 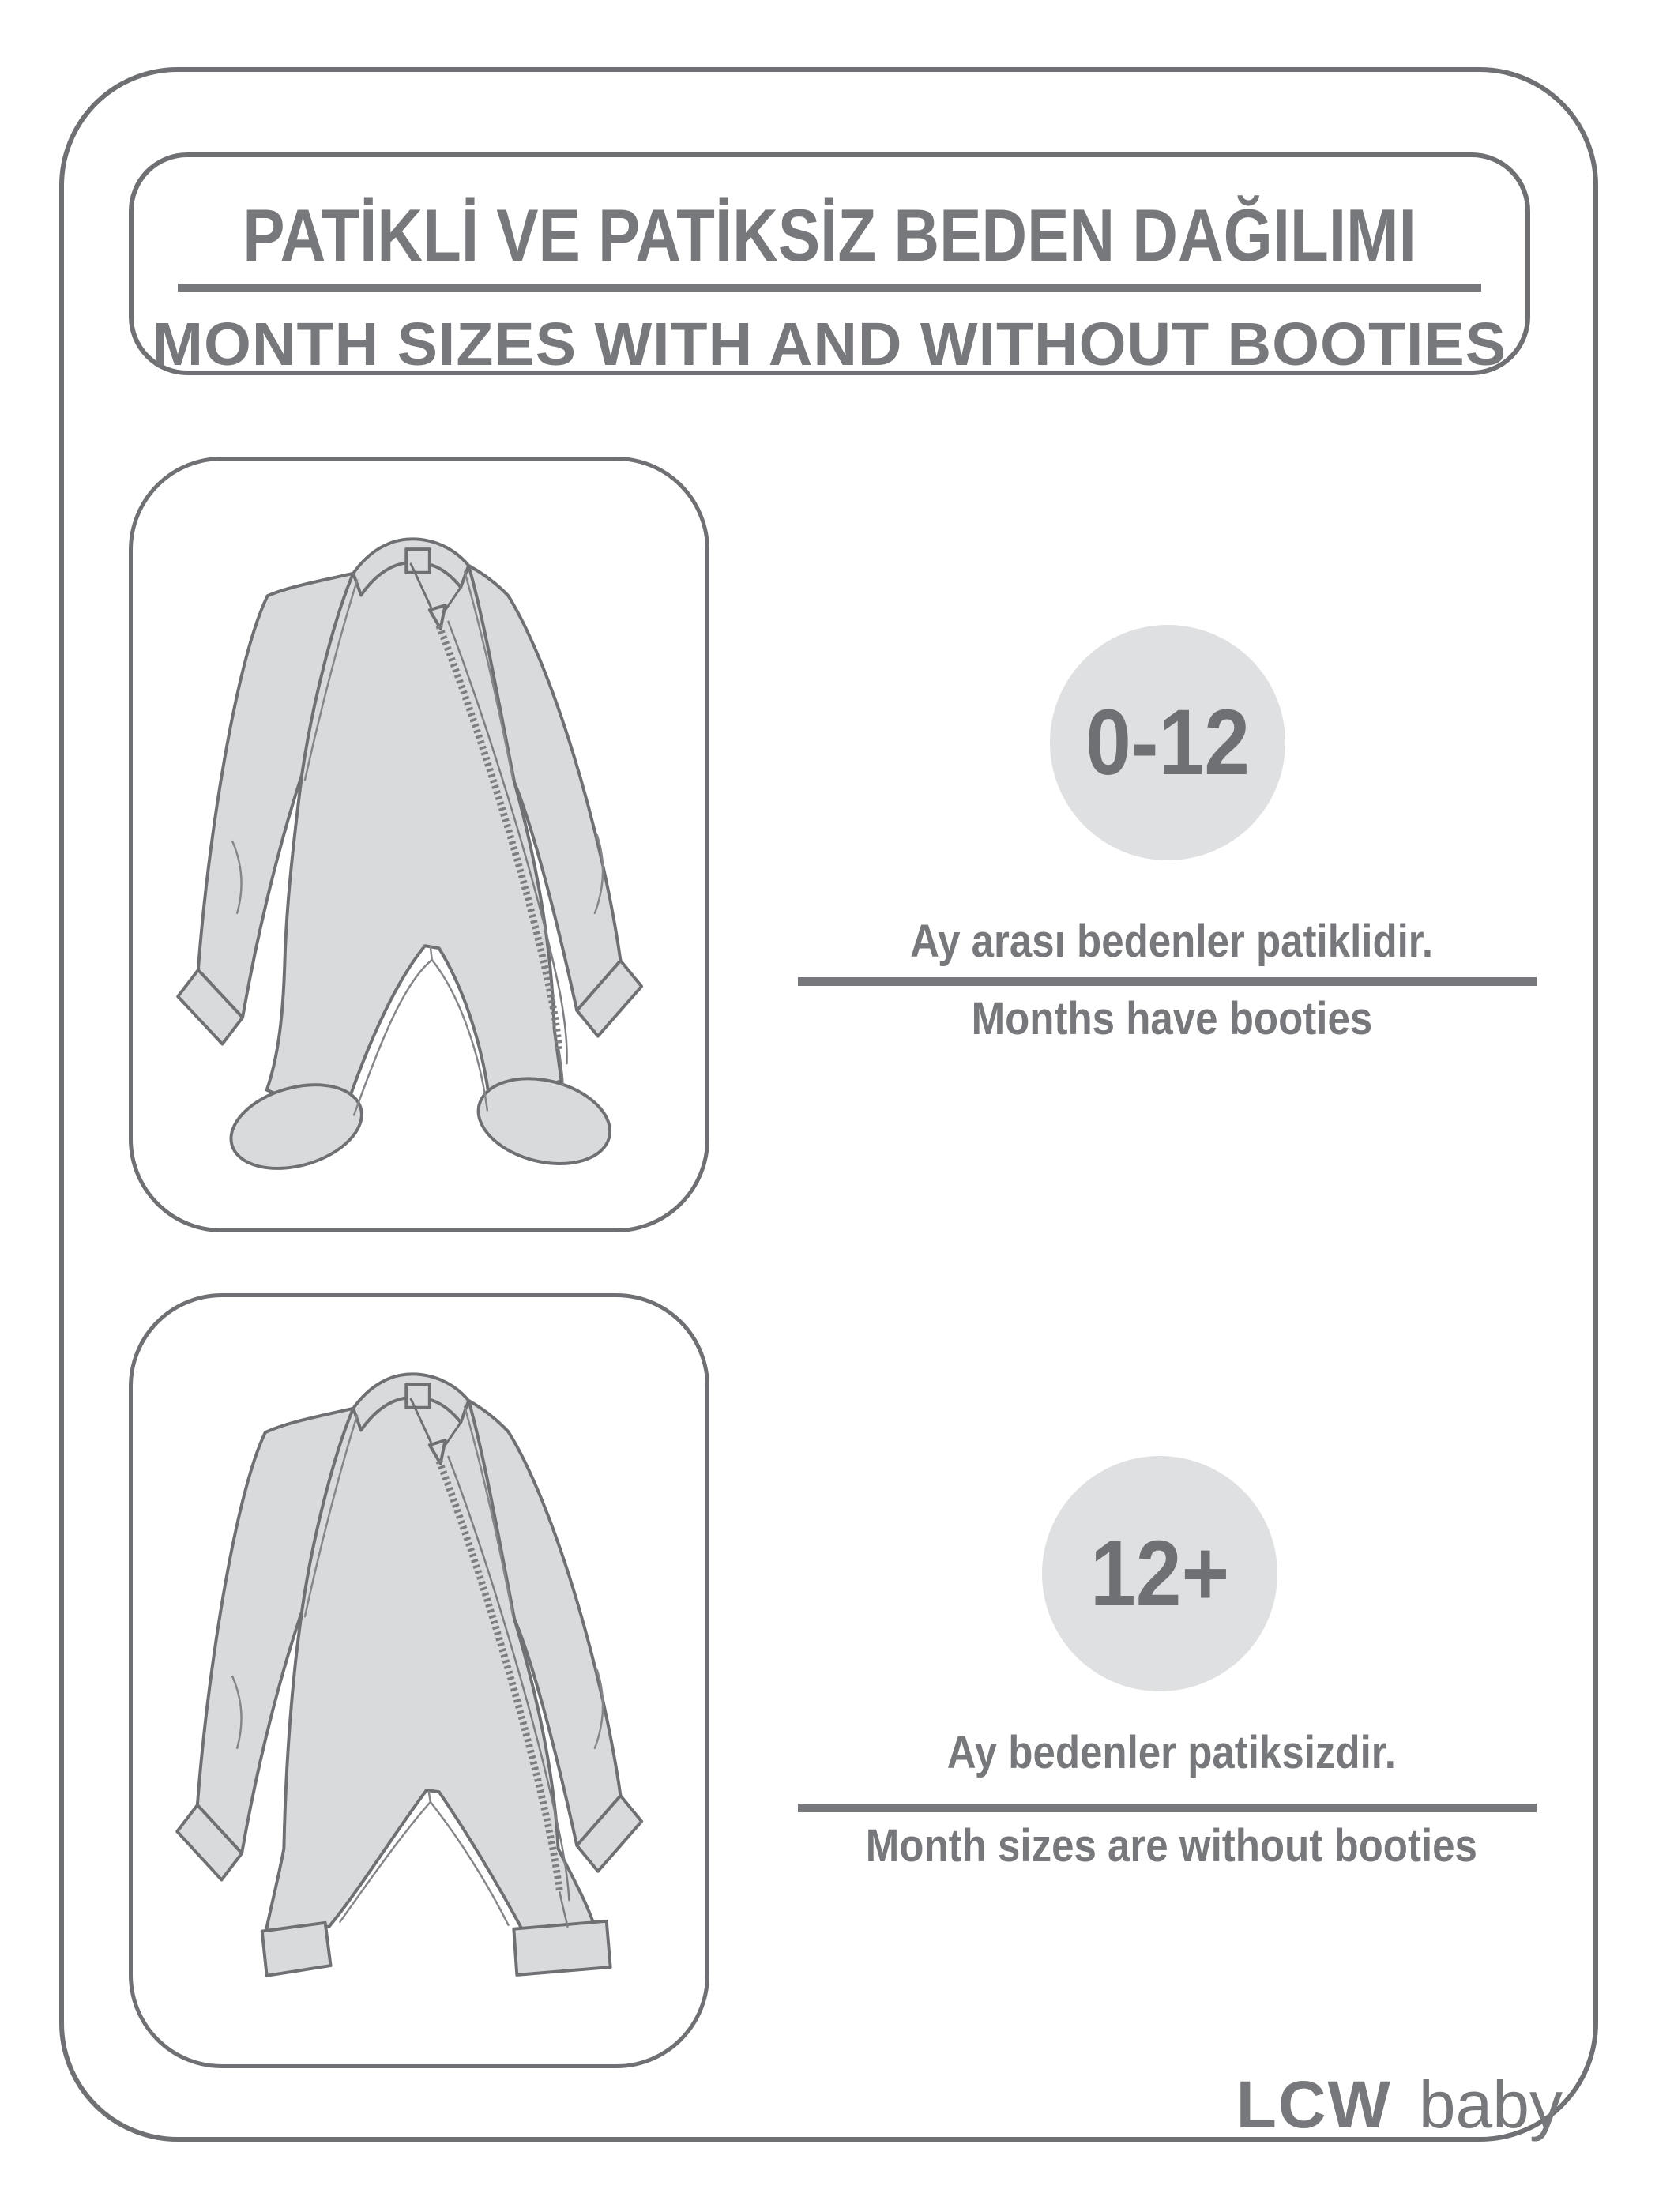 What do you see at coordinates (1491, 2104) in the screenshot?
I see `brand-baby: baby` at bounding box center [1491, 2104].